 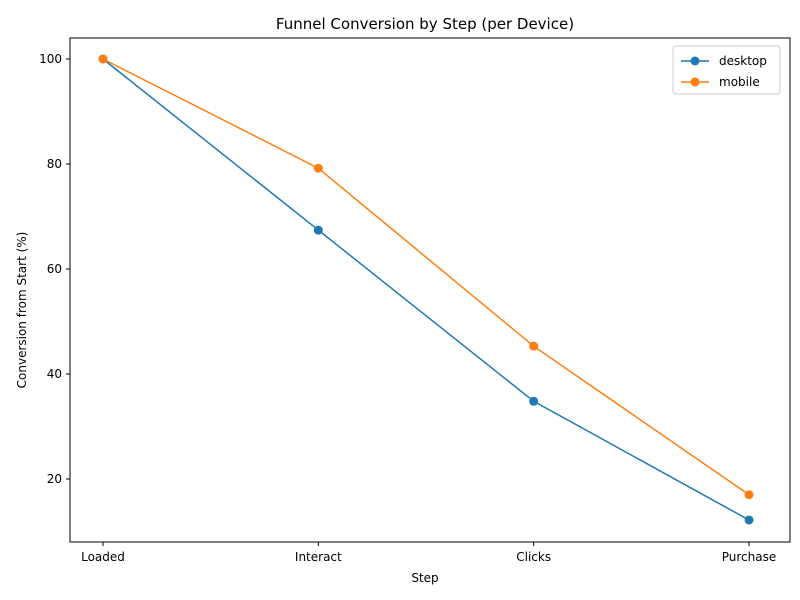 I want to click on y-tick-label: 40, so click(x=54, y=374).